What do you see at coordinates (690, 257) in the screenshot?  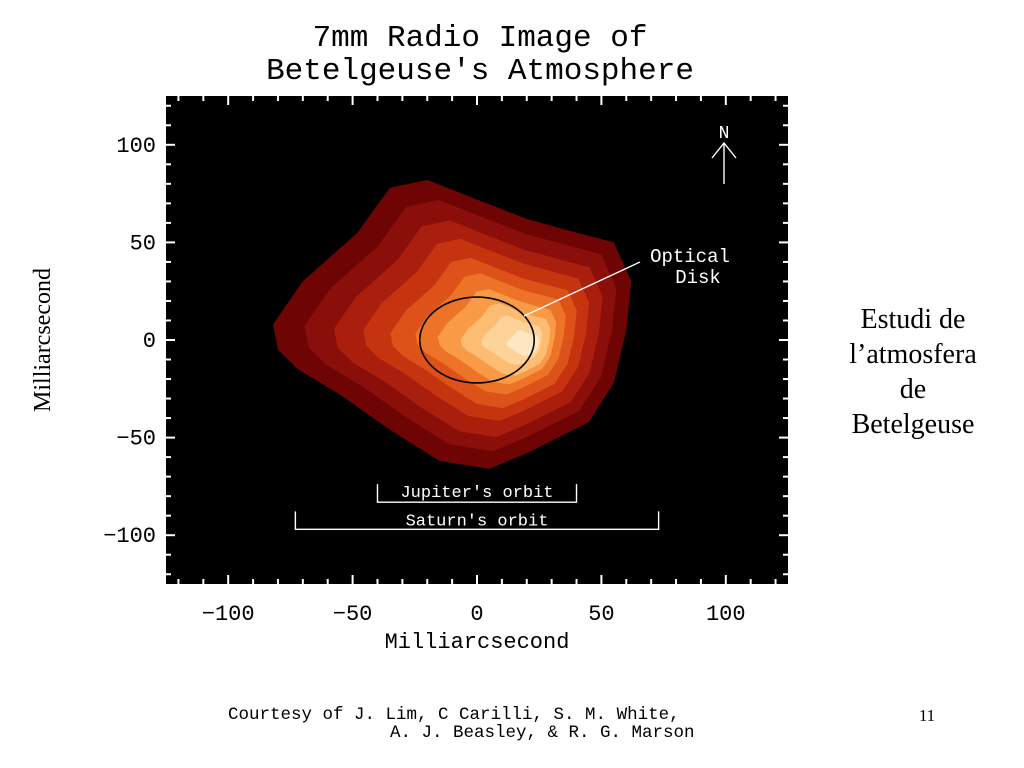 I see `optical-disk-label-line-1: Optical` at bounding box center [690, 257].